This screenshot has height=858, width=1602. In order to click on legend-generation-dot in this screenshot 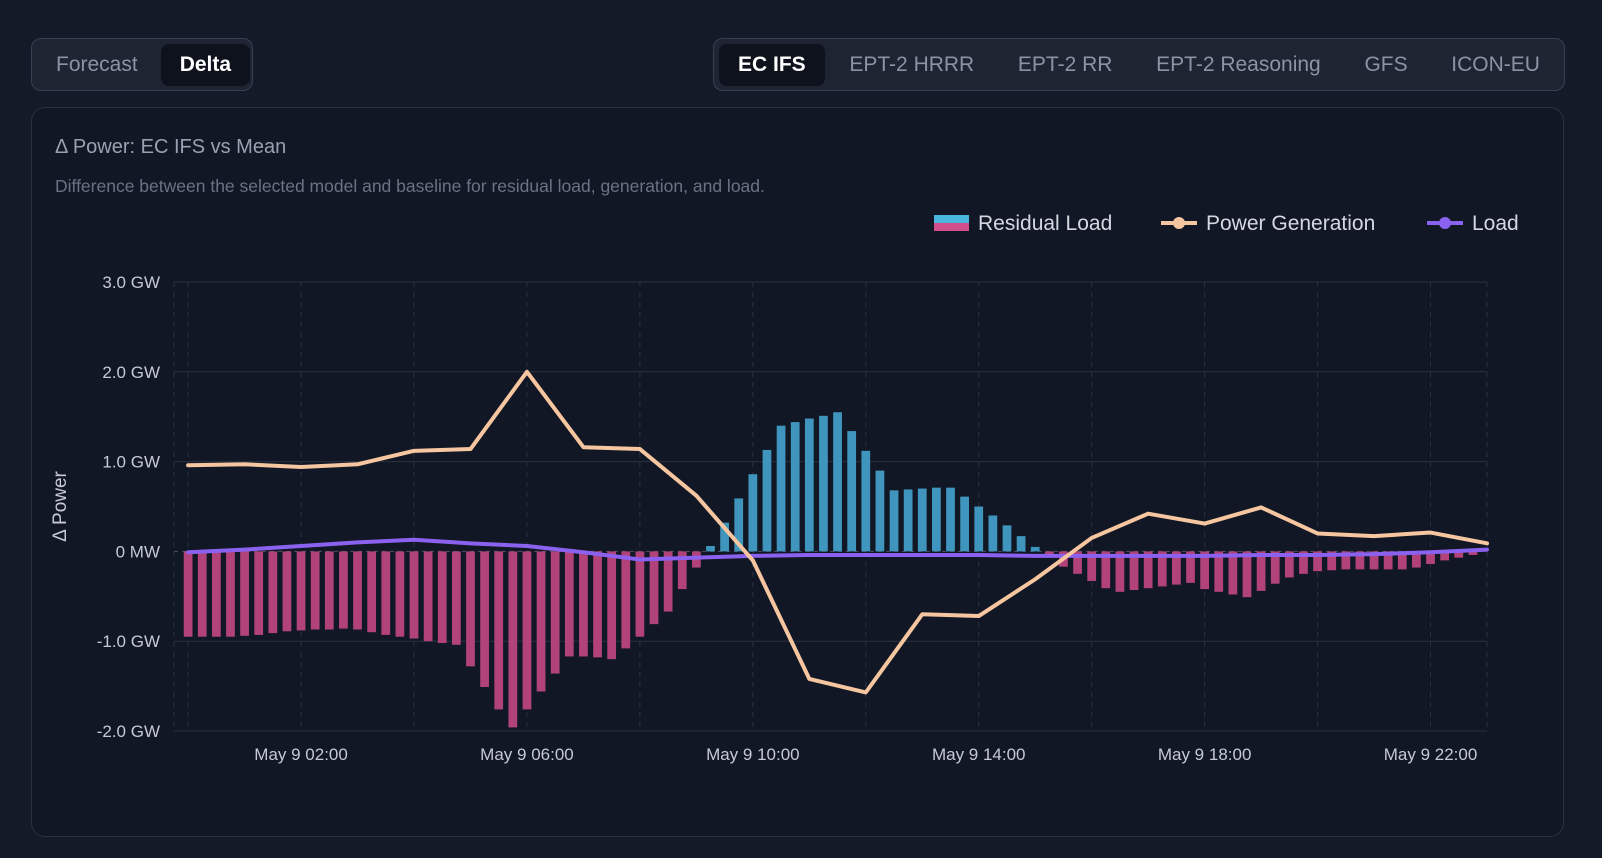, I will do `click(1179, 223)`.